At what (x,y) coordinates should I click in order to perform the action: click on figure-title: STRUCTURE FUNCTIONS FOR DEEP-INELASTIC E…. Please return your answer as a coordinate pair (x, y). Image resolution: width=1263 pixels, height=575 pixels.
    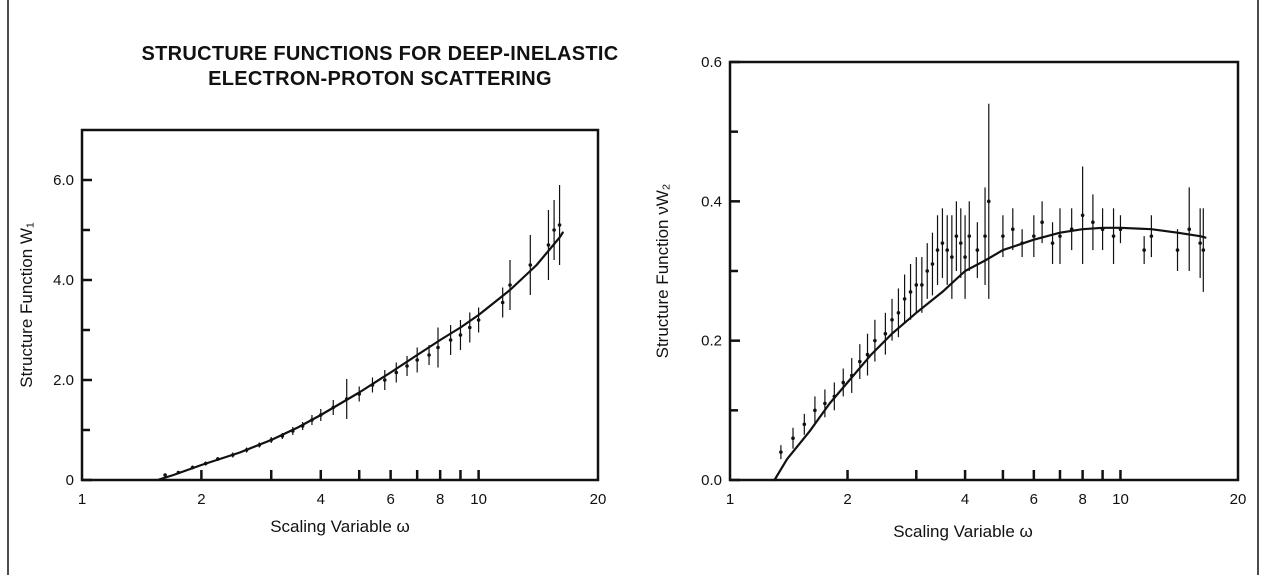
    Looking at the image, I should click on (380, 67).